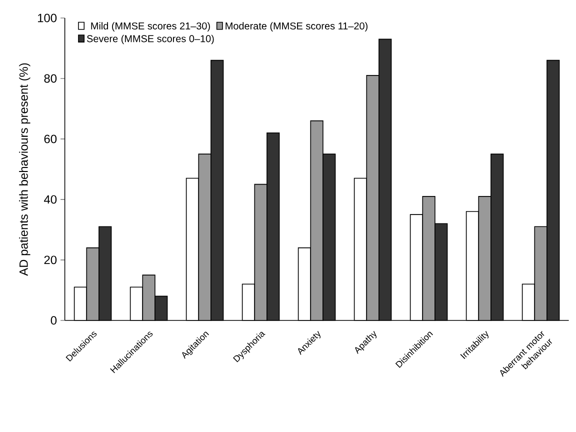 The width and height of the screenshot is (576, 432). Describe the element at coordinates (150, 27) in the screenshot. I see `legend-label: Mild (MMSE scores 21–30)` at that location.